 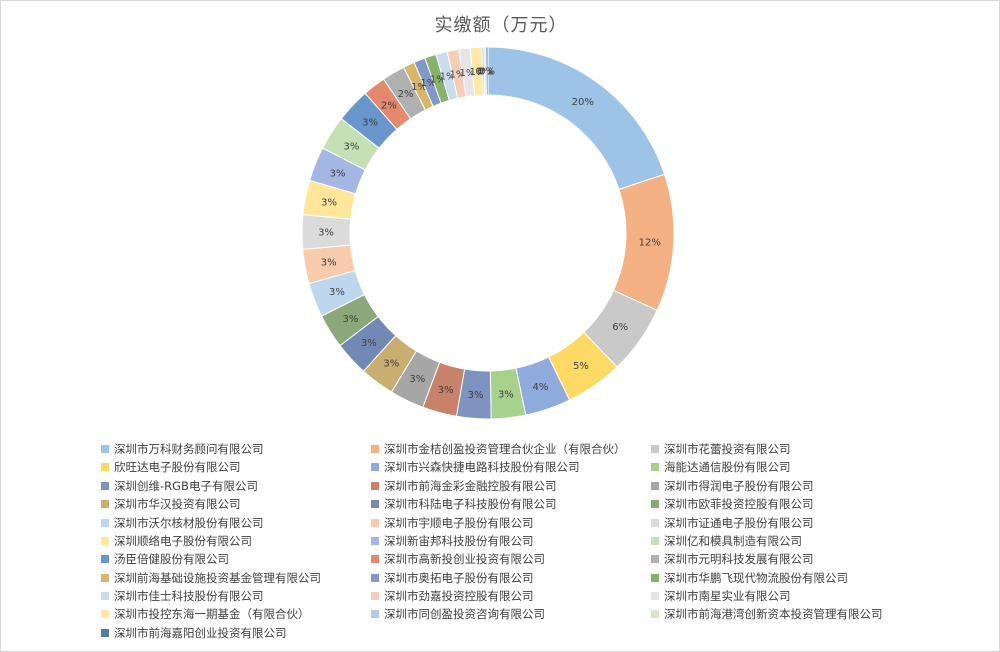 What do you see at coordinates (189, 449) in the screenshot?
I see `legend-label: 深圳市万科财务顾问有限公司` at bounding box center [189, 449].